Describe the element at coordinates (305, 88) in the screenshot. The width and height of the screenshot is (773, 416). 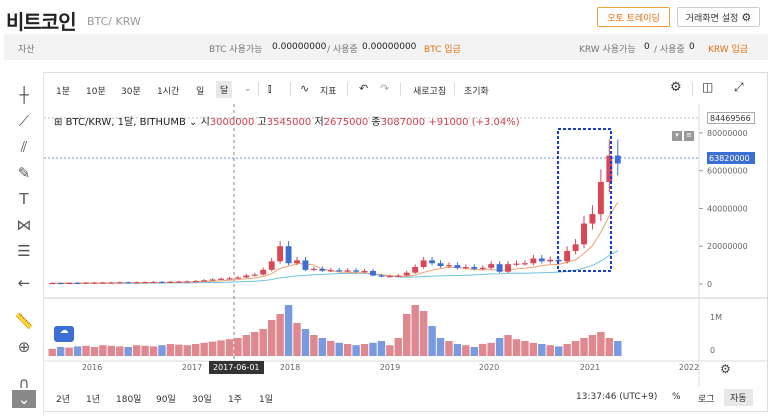
I see `indicator-icon: ∿` at that location.